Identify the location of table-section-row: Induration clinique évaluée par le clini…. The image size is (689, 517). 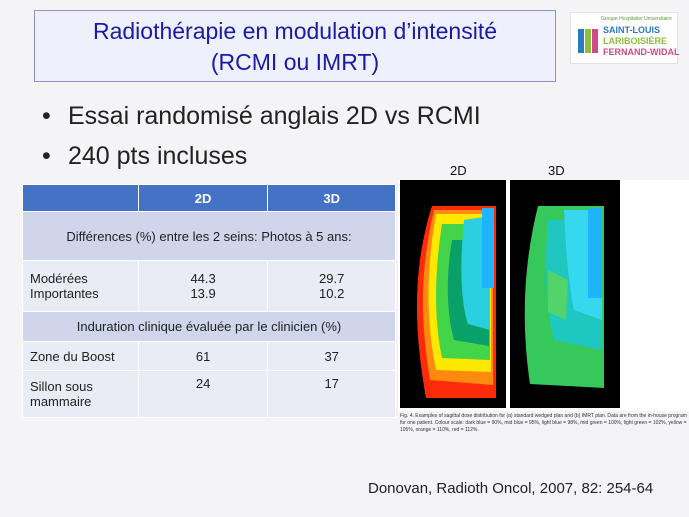
(209, 326).